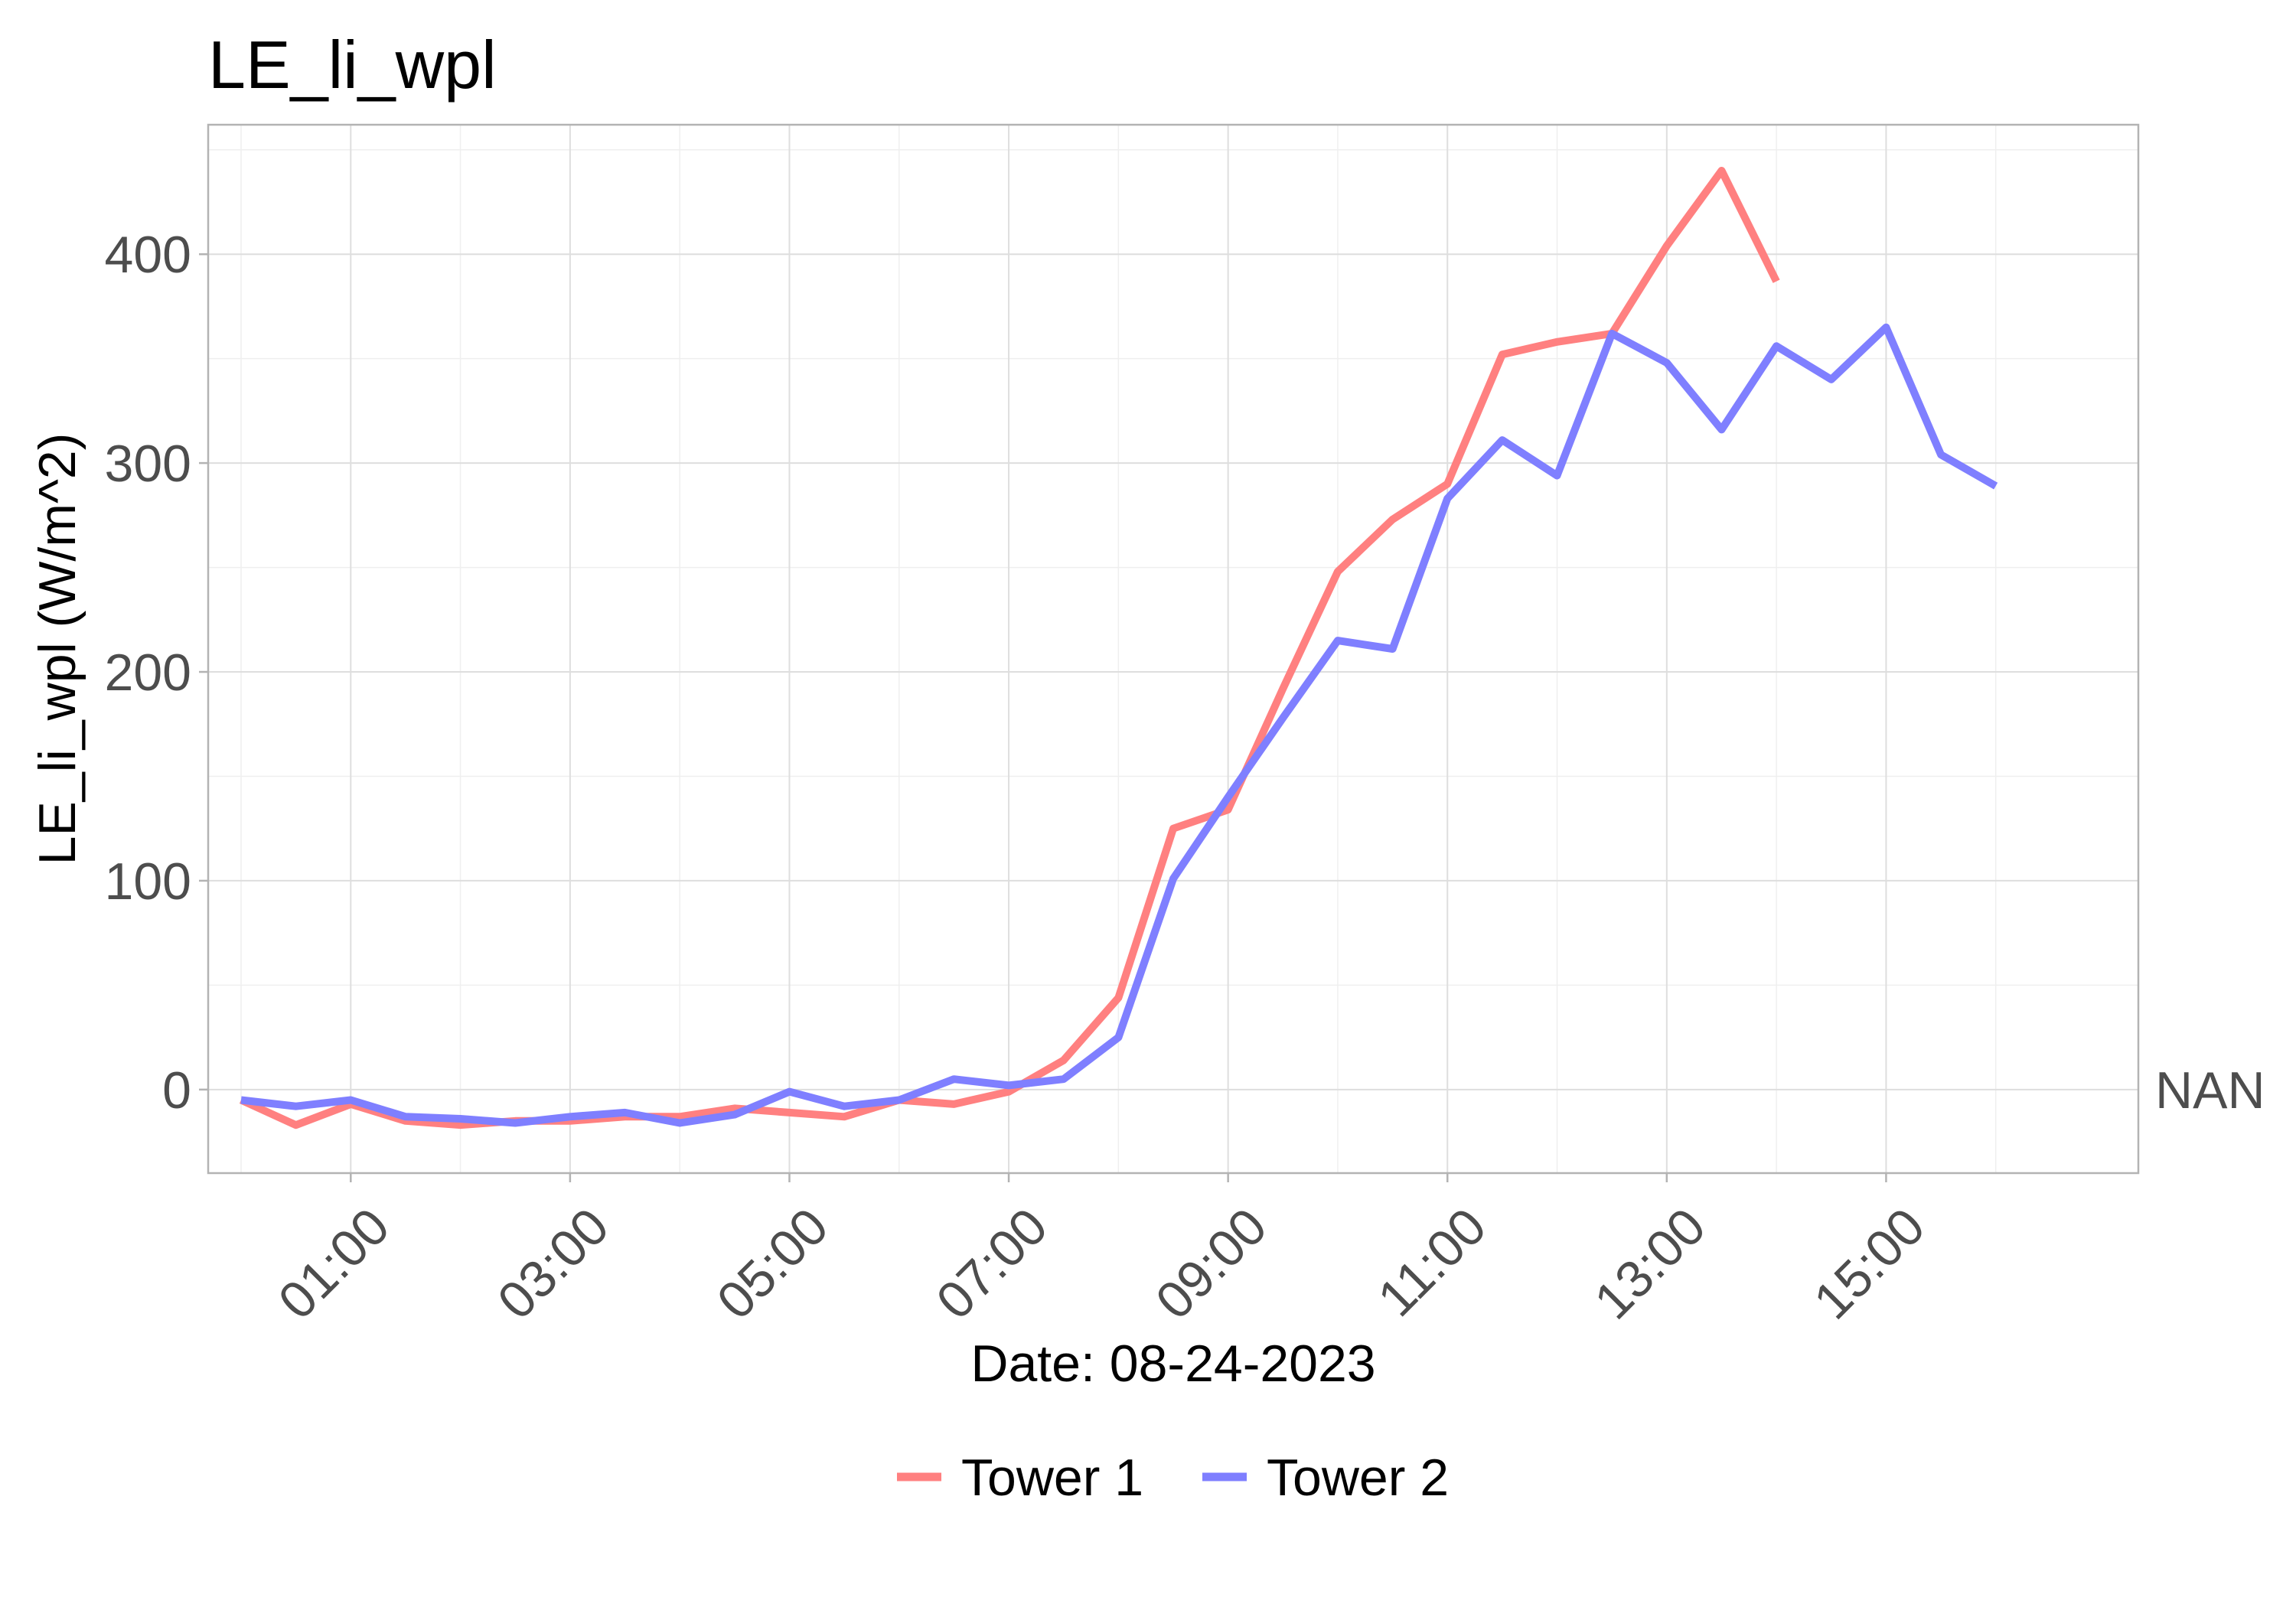 This screenshot has width=2296, height=1607. I want to click on y-tick-label: 200, so click(148, 673).